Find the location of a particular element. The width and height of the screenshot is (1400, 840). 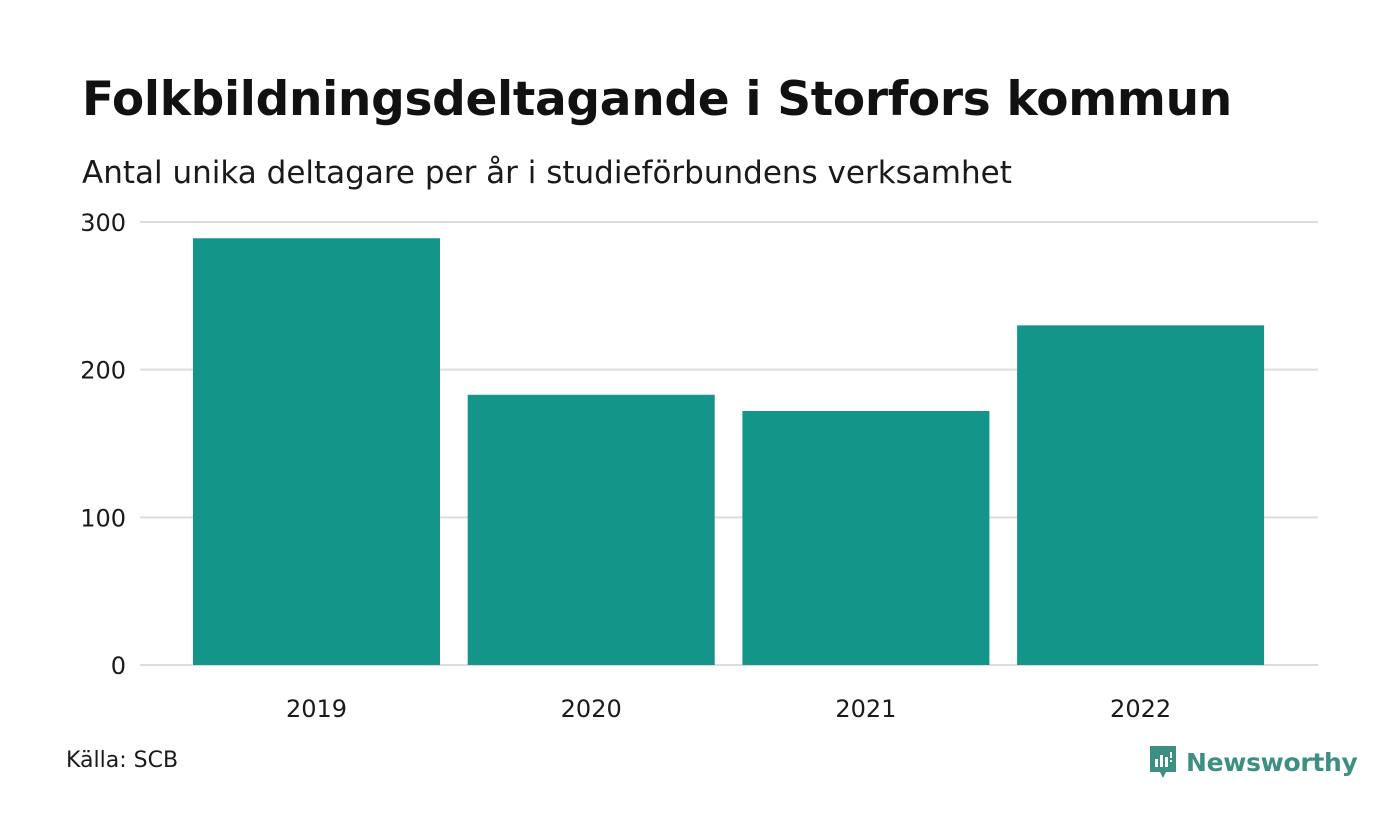

brand-name: Newsworthy is located at coordinates (1272, 762).